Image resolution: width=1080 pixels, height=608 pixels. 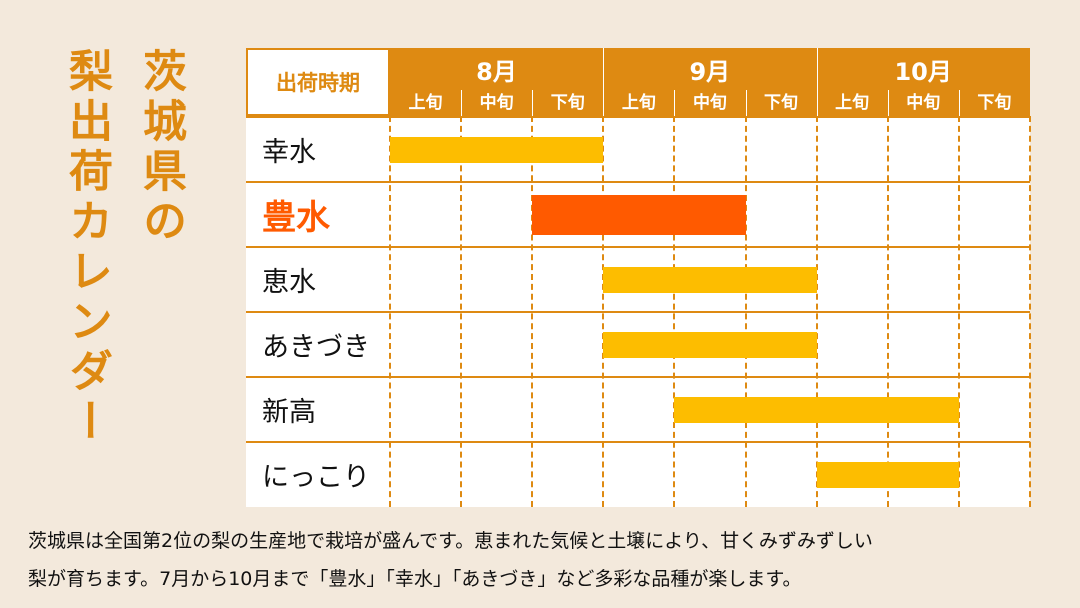 I want to click on corner-label: 出荷時期, so click(x=318, y=82).